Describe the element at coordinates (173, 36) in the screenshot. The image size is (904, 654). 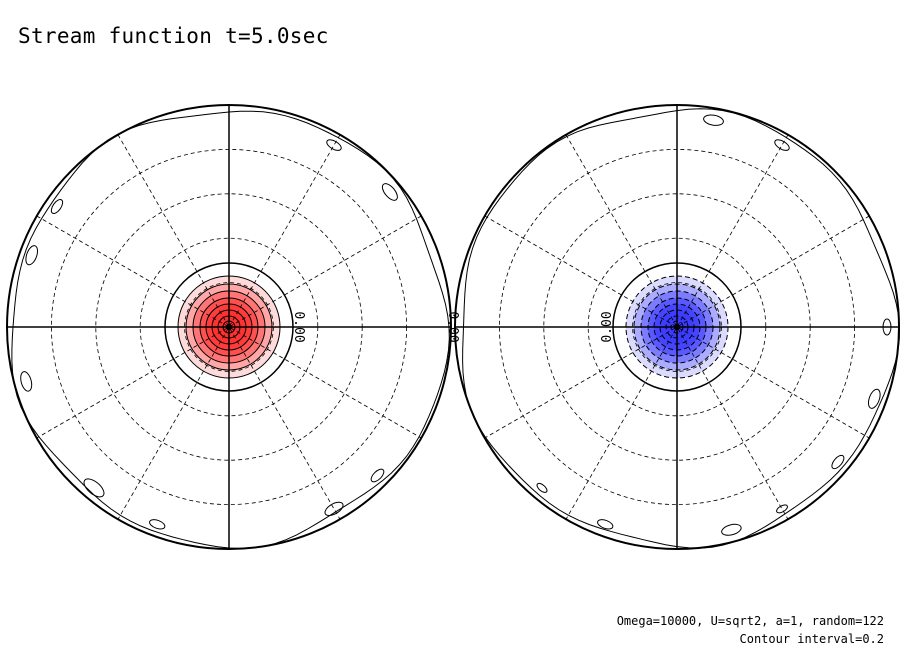
I see `chart-title: Stream function t=5.0sec` at that location.